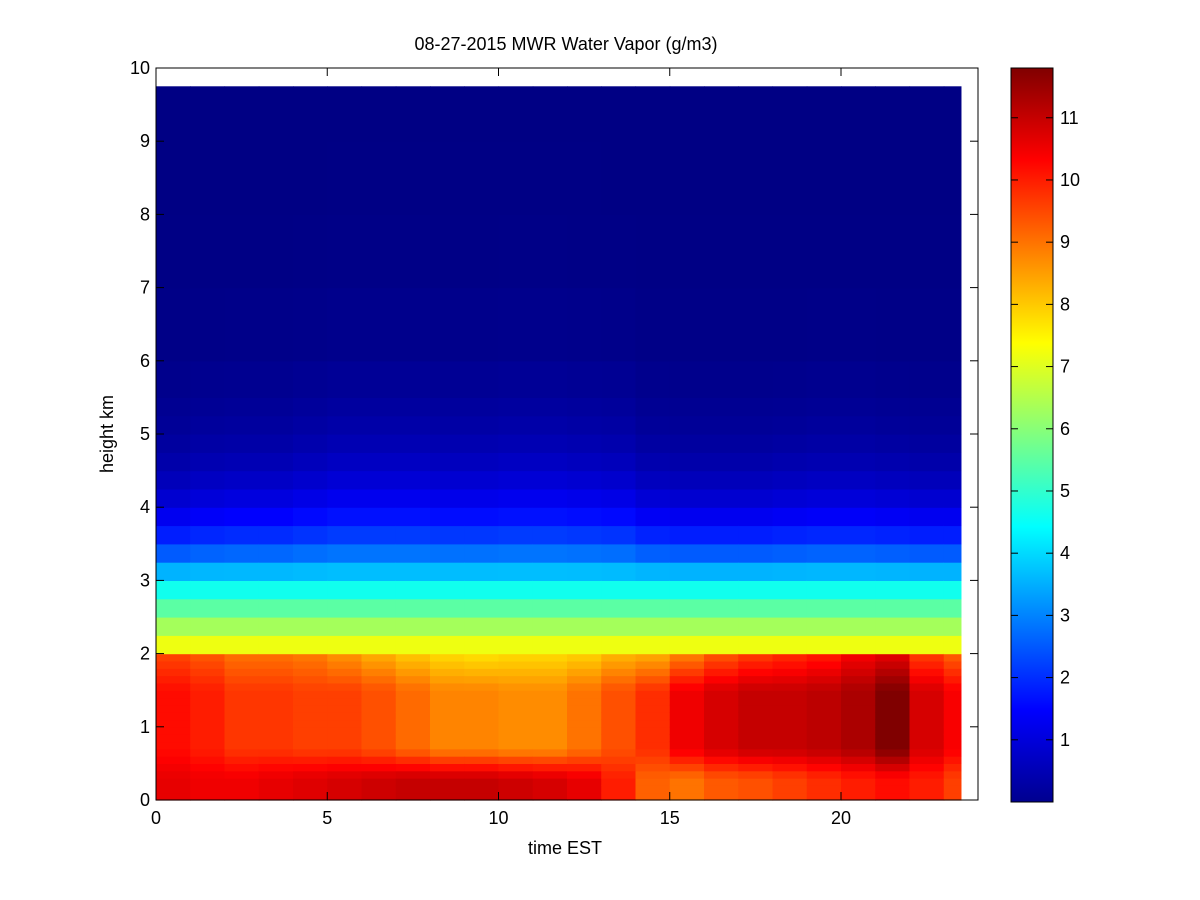  What do you see at coordinates (156, 818) in the screenshot?
I see `x-tick-label: 0` at bounding box center [156, 818].